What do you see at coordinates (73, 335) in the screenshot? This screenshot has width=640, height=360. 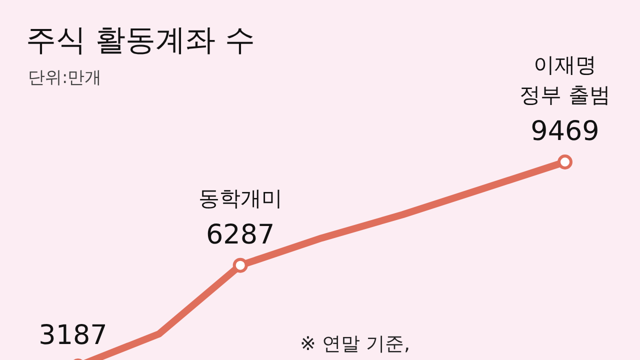 I see `value-label: 3187` at bounding box center [73, 335].